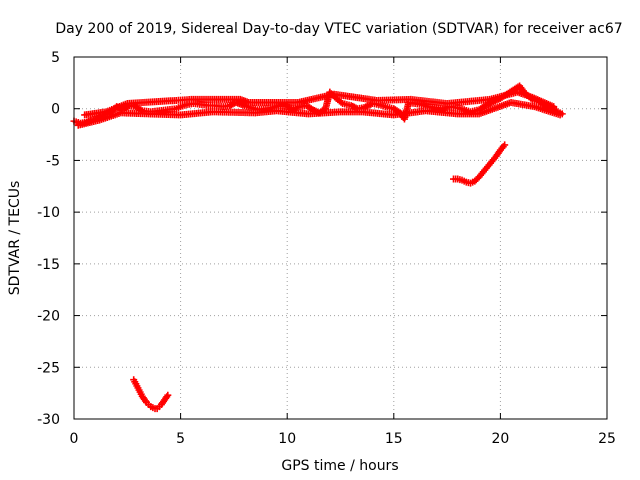  I want to click on x-tick-label: 5, so click(180, 439).